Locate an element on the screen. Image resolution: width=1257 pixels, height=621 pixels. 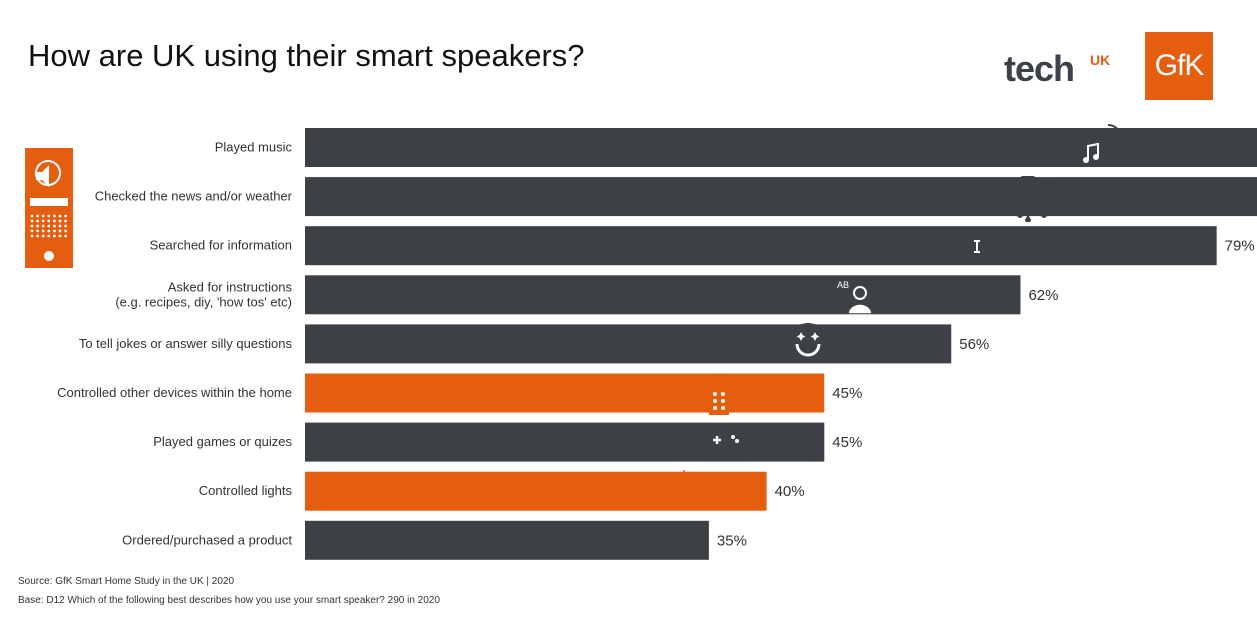
techuk-logo-uk: UK is located at coordinates (1100, 60).